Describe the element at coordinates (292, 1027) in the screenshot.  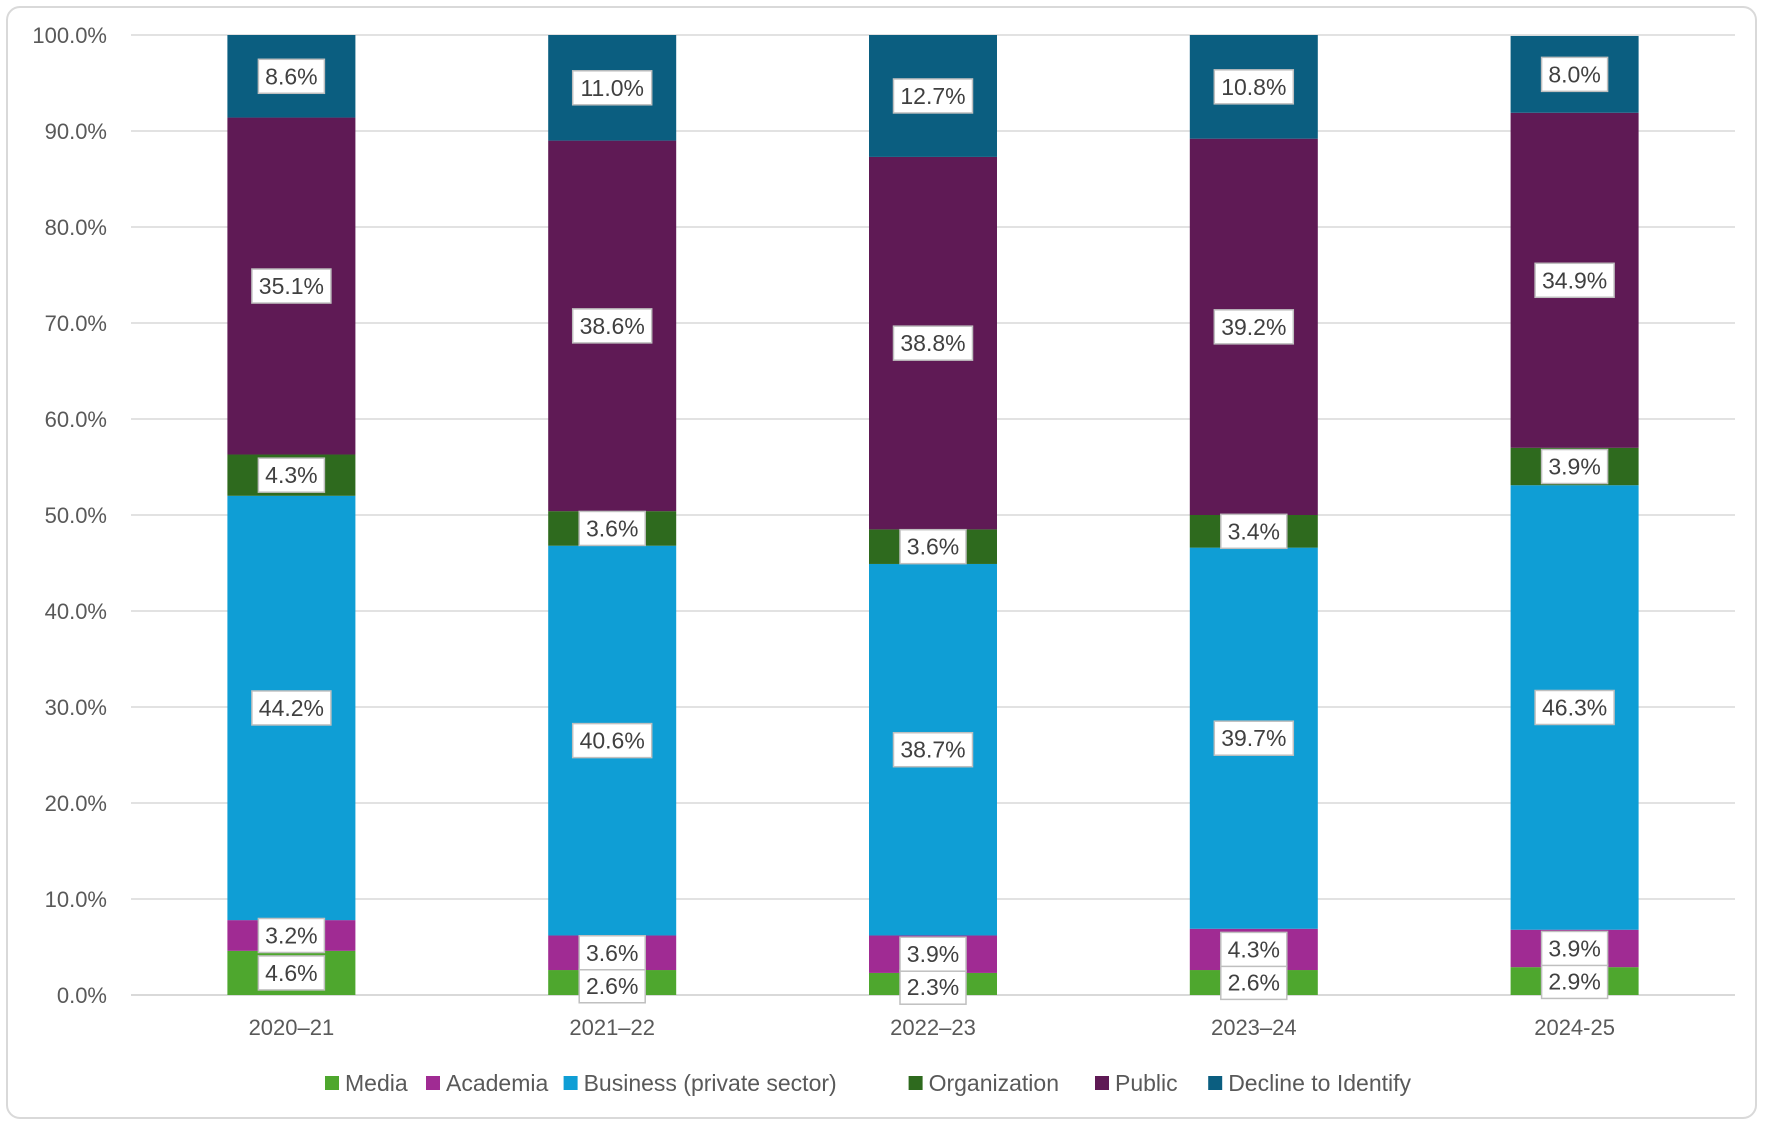
I see `x-tick-label: 2020–21` at that location.